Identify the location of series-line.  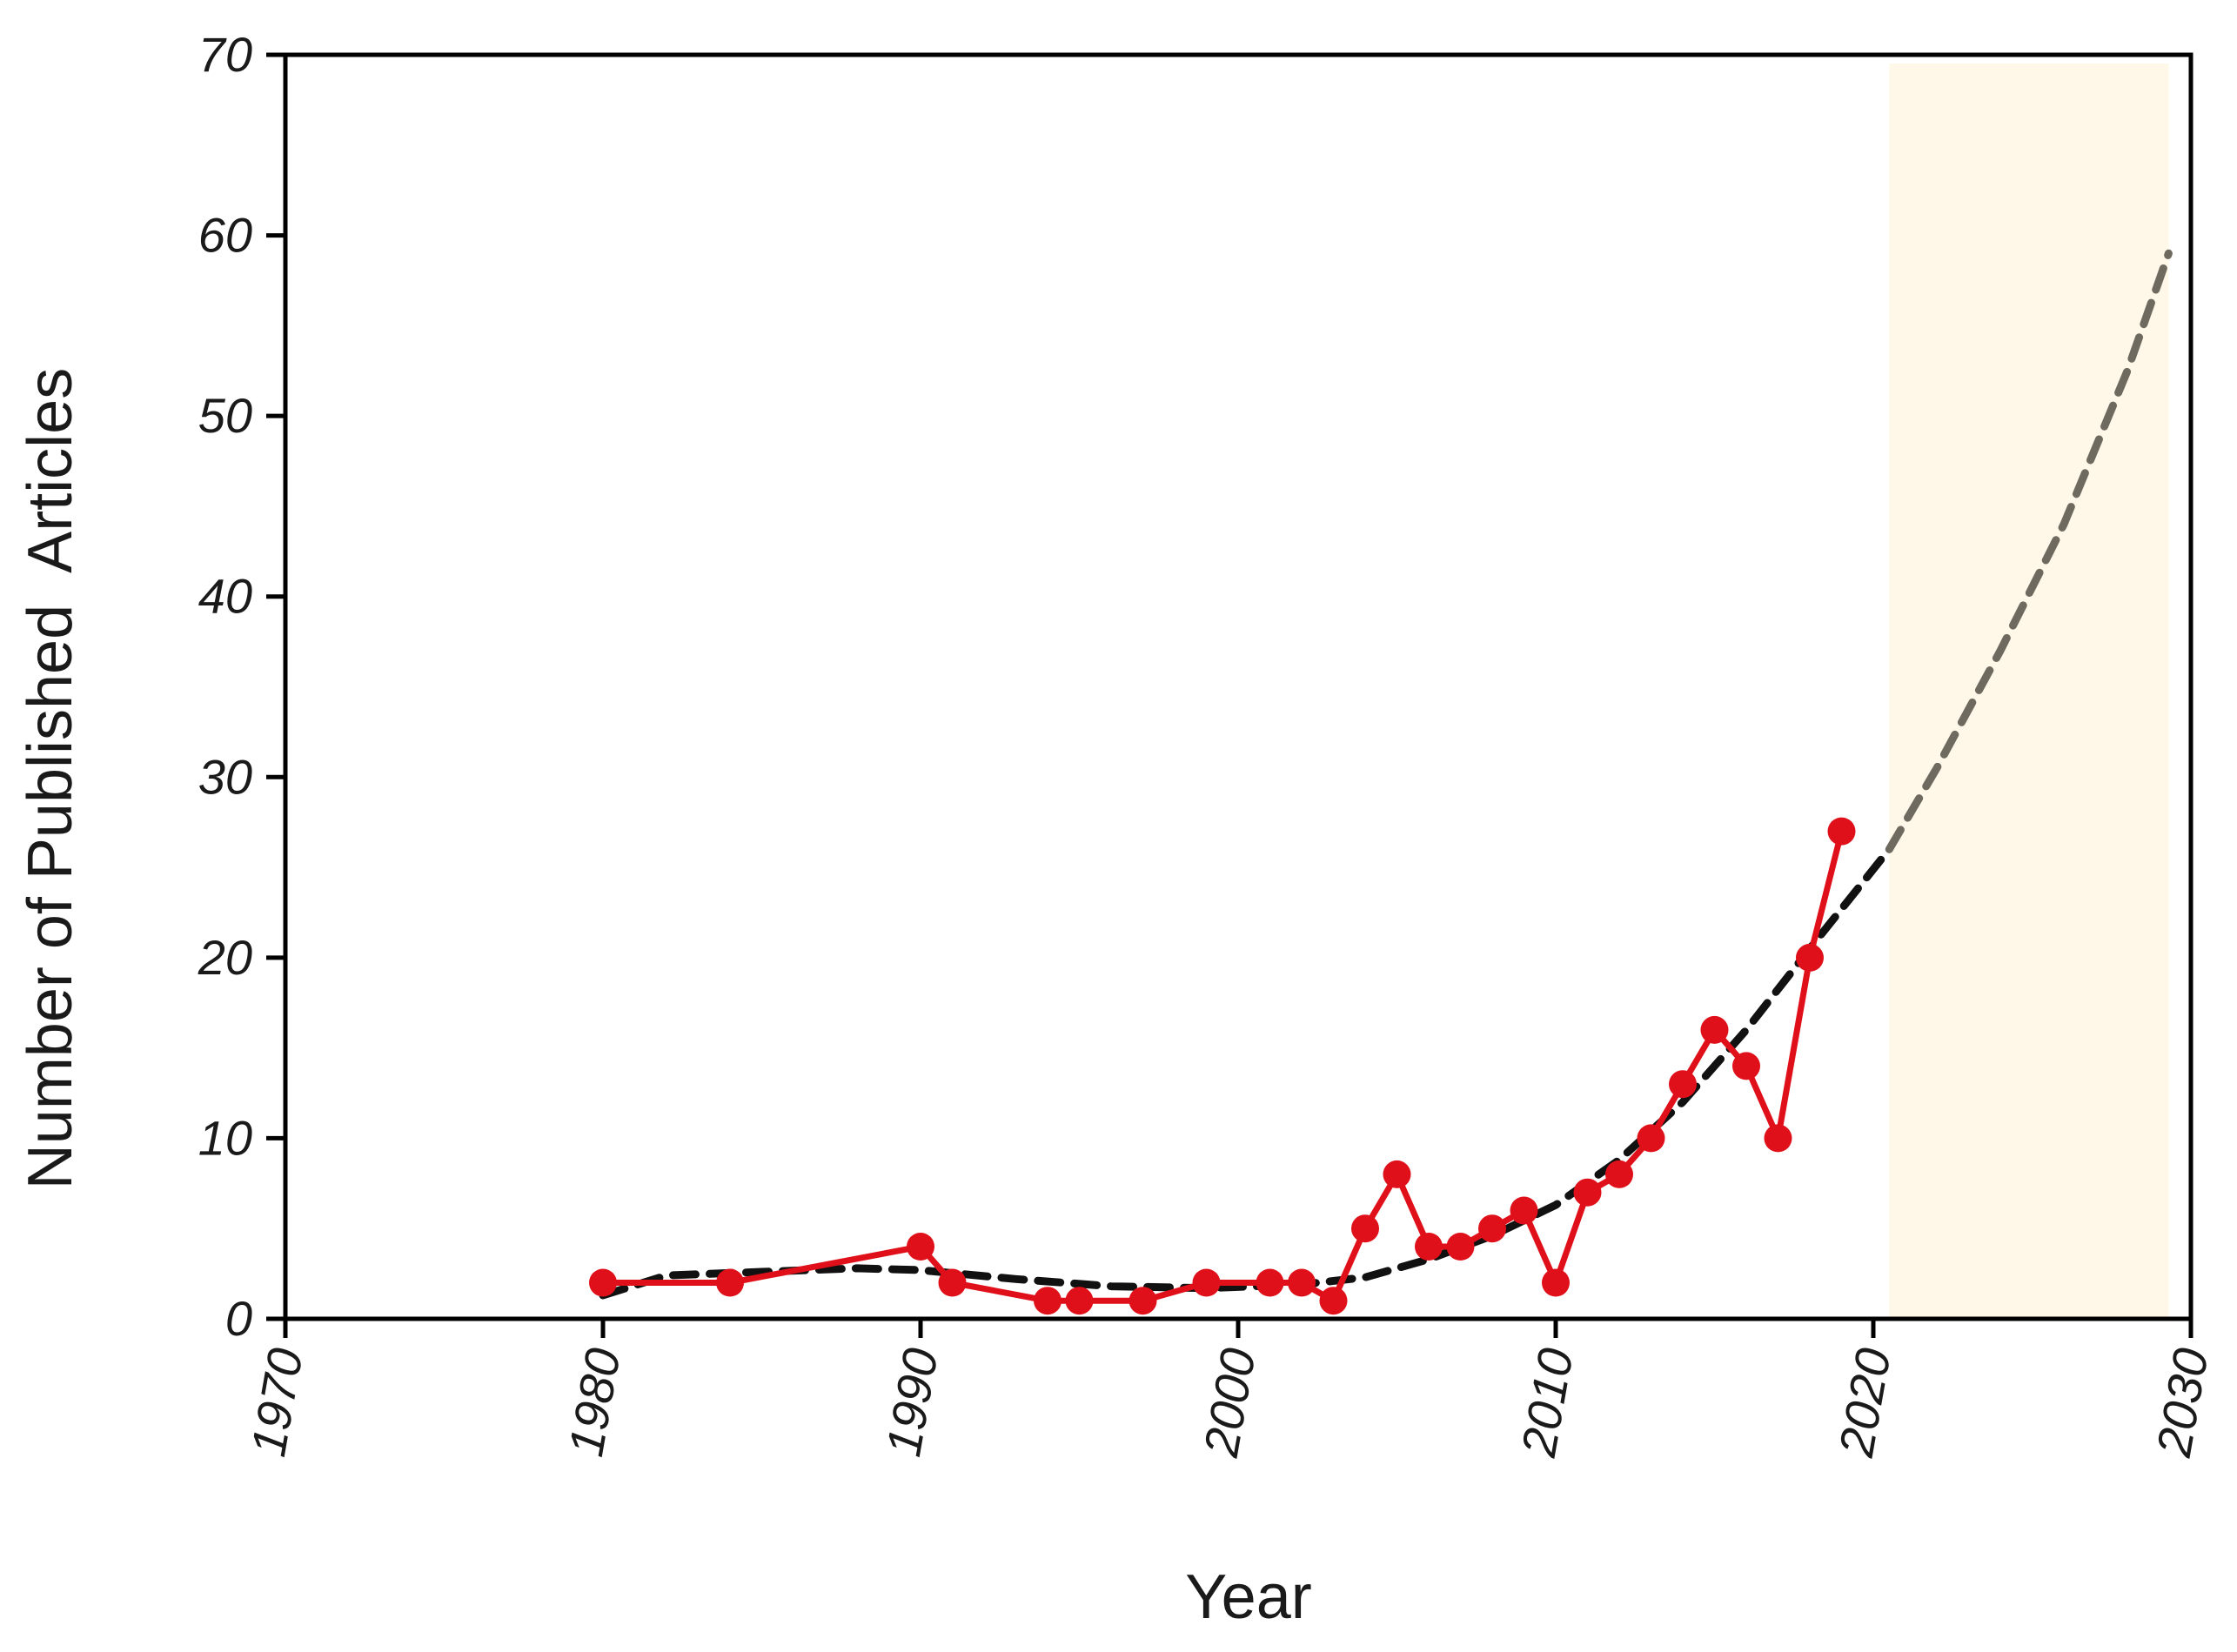
(2029, 551).